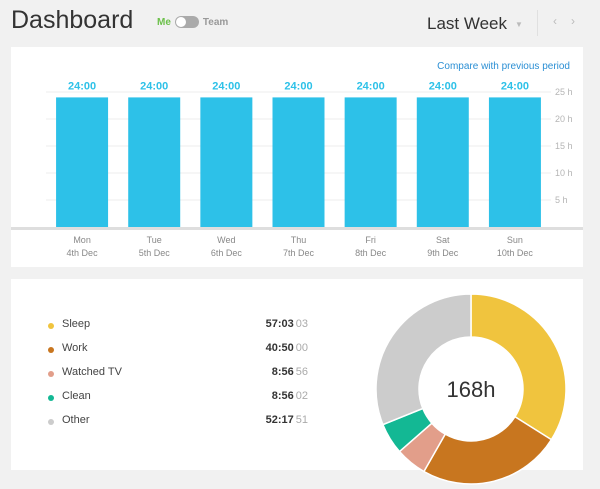  What do you see at coordinates (467, 23) in the screenshot?
I see `period-label: Last Week` at bounding box center [467, 23].